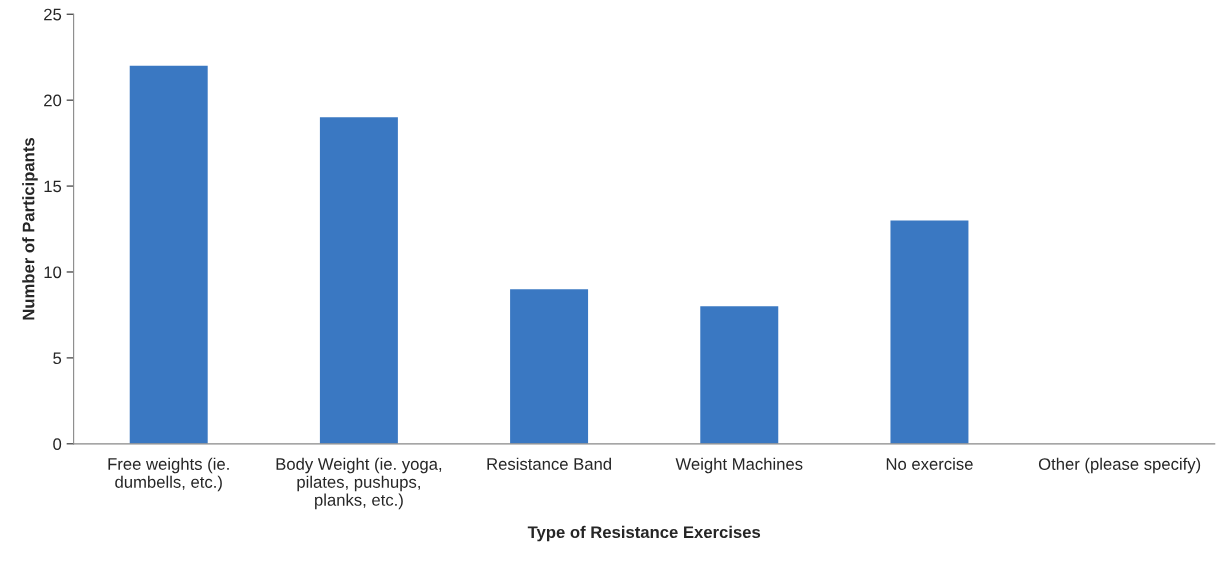  Describe the element at coordinates (929, 463) in the screenshot. I see `x-tick-label: No exercise` at that location.